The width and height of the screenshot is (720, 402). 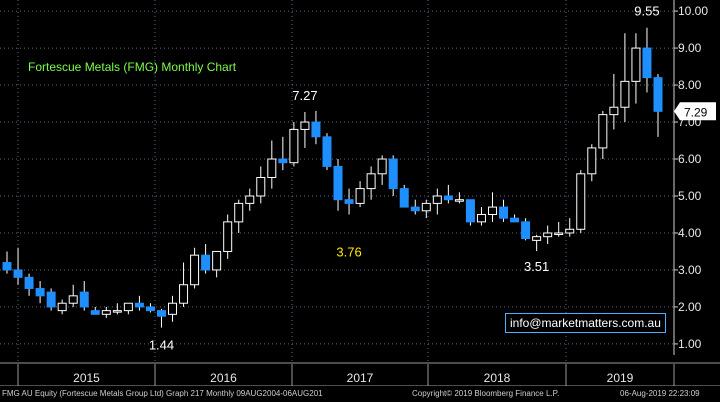 I want to click on x-year-label: 2015, so click(x=86, y=378).